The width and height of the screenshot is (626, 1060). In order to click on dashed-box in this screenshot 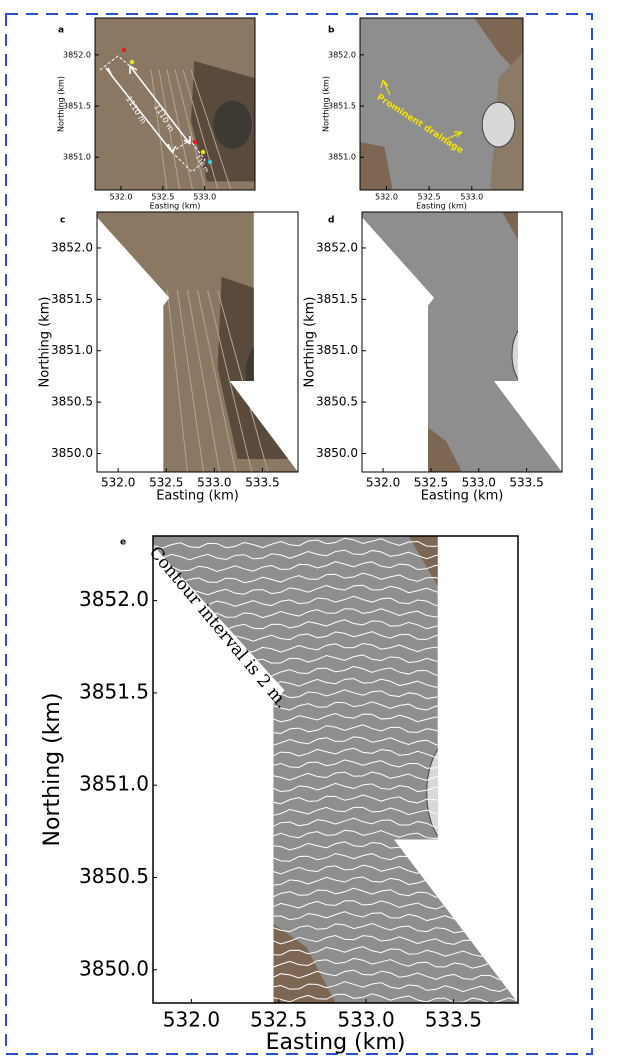, I will do `click(152, 114)`.